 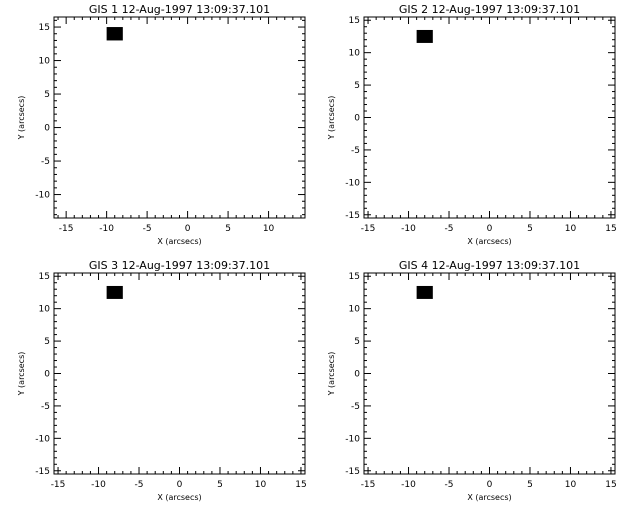 I want to click on plot-title: GIS 1 12-Aug-1997 13:09:37.101, so click(x=179, y=9).